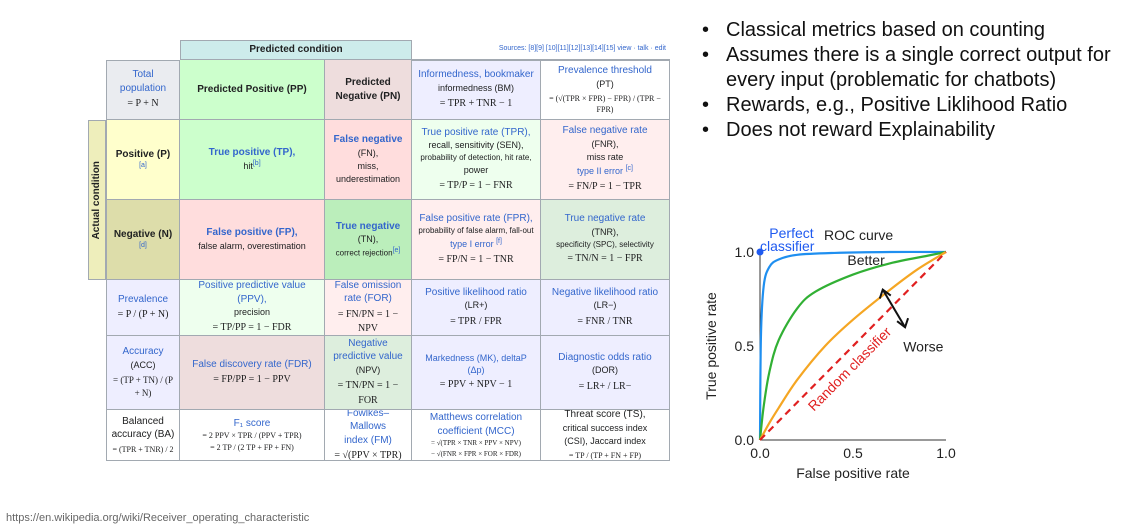 The width and height of the screenshot is (1140, 528). What do you see at coordinates (915, 105) in the screenshot?
I see `bullet-item: Rewards, e.g., Positive Liklihood Ratio` at bounding box center [915, 105].